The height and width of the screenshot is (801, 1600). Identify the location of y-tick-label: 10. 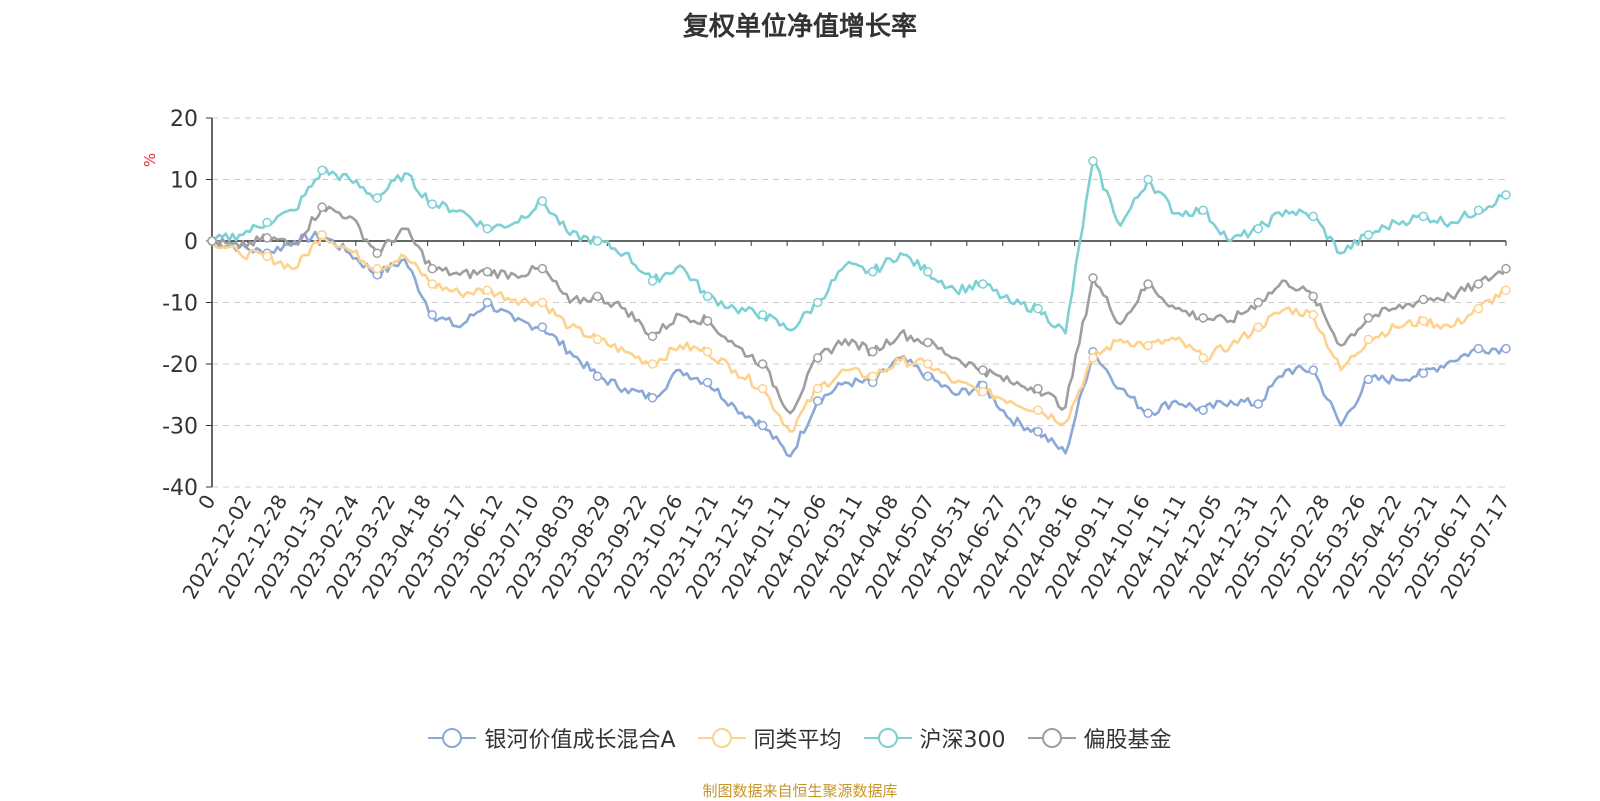
(184, 181).